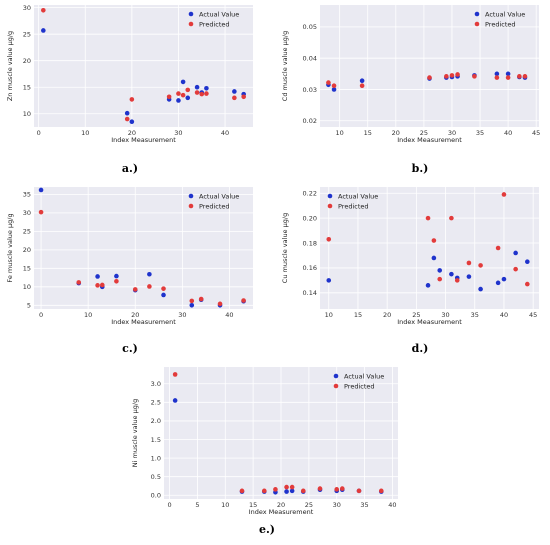 This screenshot has width=550, height=545. What do you see at coordinates (27, 213) in the screenshot?
I see `y-tick-label: 30` at bounding box center [27, 213].